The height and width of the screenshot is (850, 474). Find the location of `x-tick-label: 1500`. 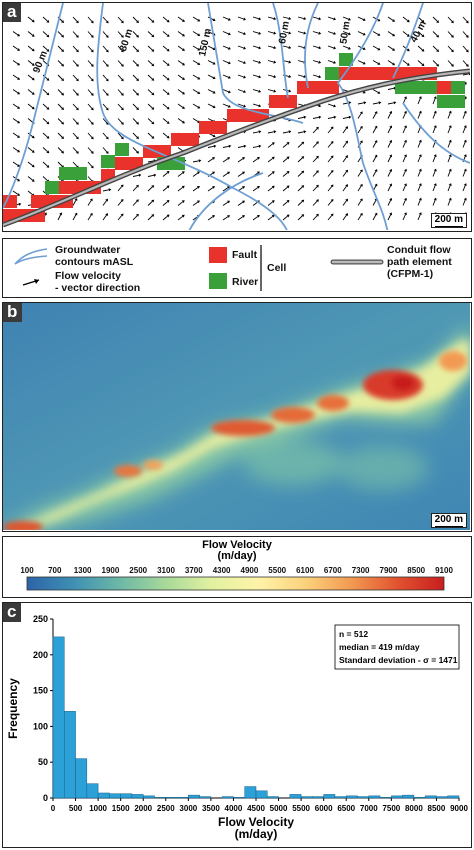

x-tick-label: 1500 is located at coordinates (121, 808).